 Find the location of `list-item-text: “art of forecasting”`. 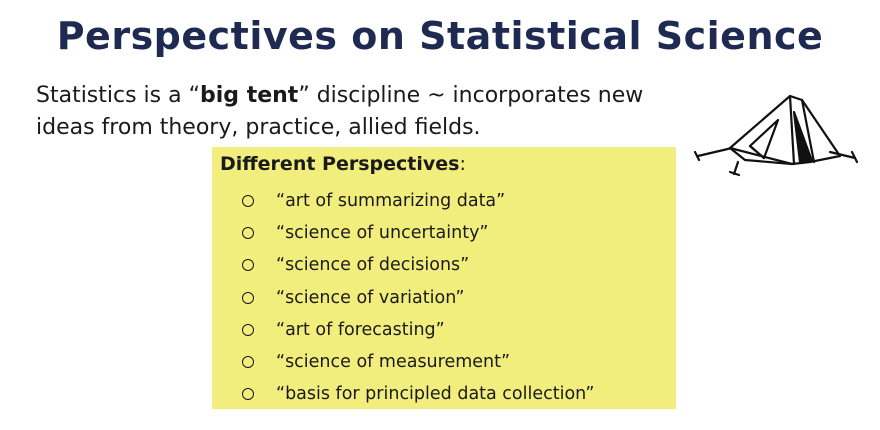

list-item-text: “art of forecasting” is located at coordinates (360, 329).